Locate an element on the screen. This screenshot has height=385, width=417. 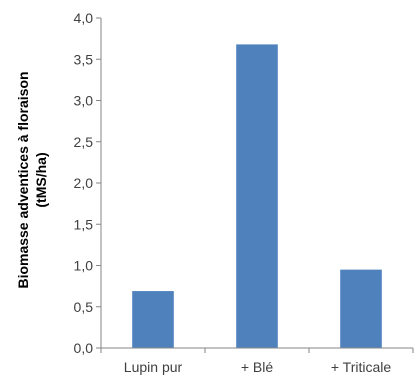
y-tick-label: 3,5 is located at coordinates (84, 59).